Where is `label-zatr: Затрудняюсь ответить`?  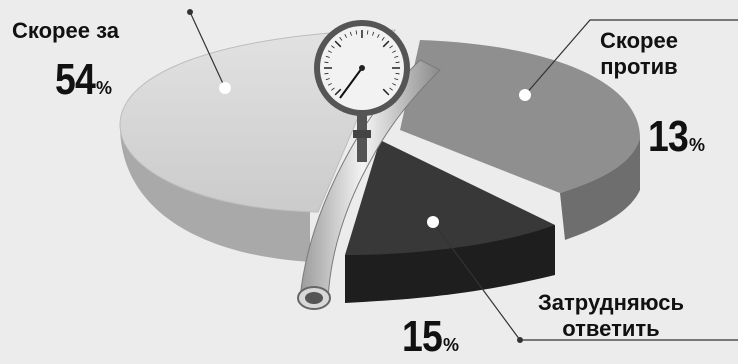 label-zatr: Затрудняюсь ответить is located at coordinates (611, 316).